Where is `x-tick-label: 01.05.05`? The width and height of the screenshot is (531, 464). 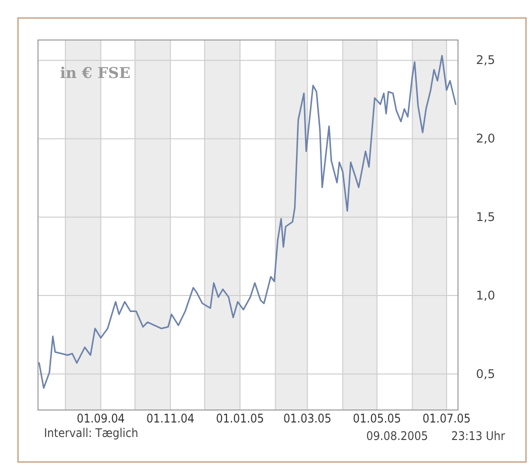
x-tick-label: 01.05.05 is located at coordinates (376, 419).